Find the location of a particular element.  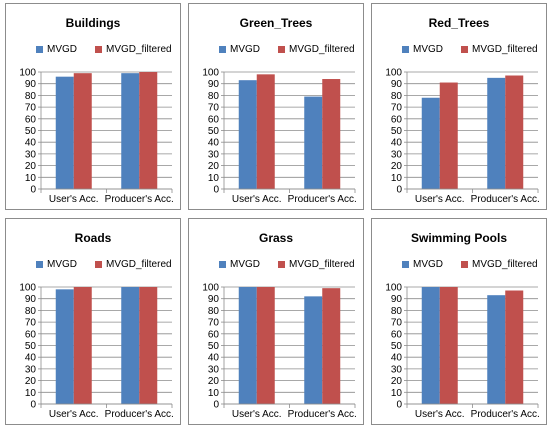

chart-title: Swimming Pools is located at coordinates (458, 238).